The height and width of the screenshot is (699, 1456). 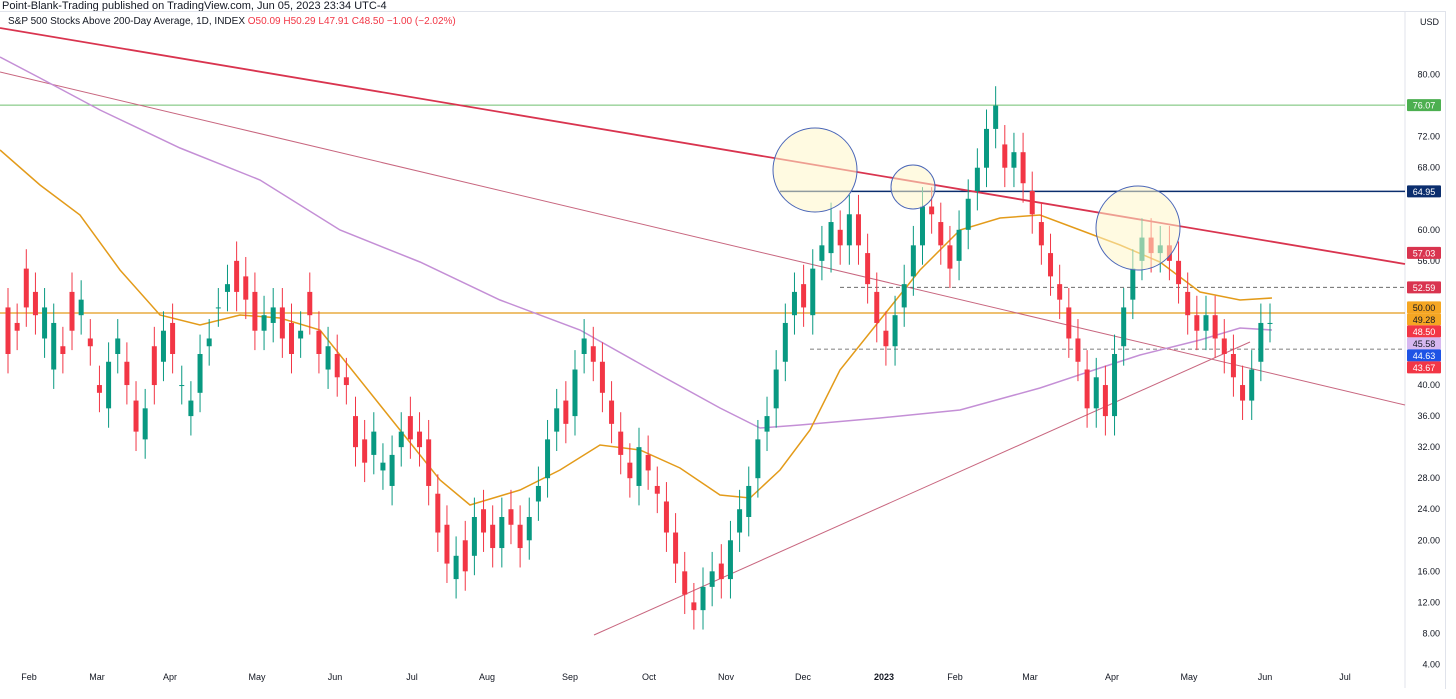 What do you see at coordinates (1424, 320) in the screenshot?
I see `price-label-text: 49.28` at bounding box center [1424, 320].